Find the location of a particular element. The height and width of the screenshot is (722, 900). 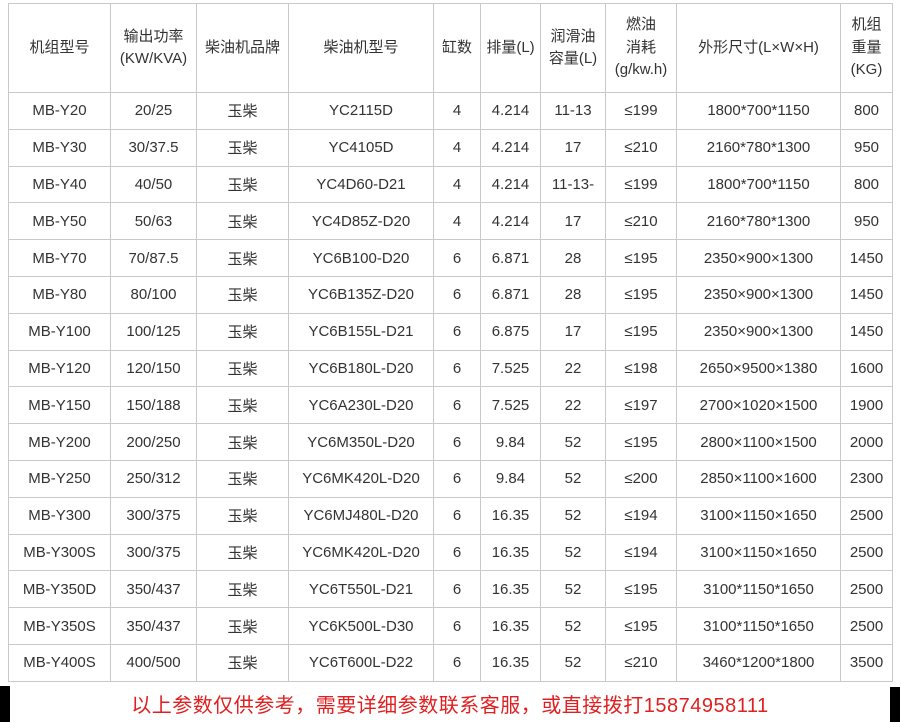

table-cell: 350/437 is located at coordinates (153, 626).